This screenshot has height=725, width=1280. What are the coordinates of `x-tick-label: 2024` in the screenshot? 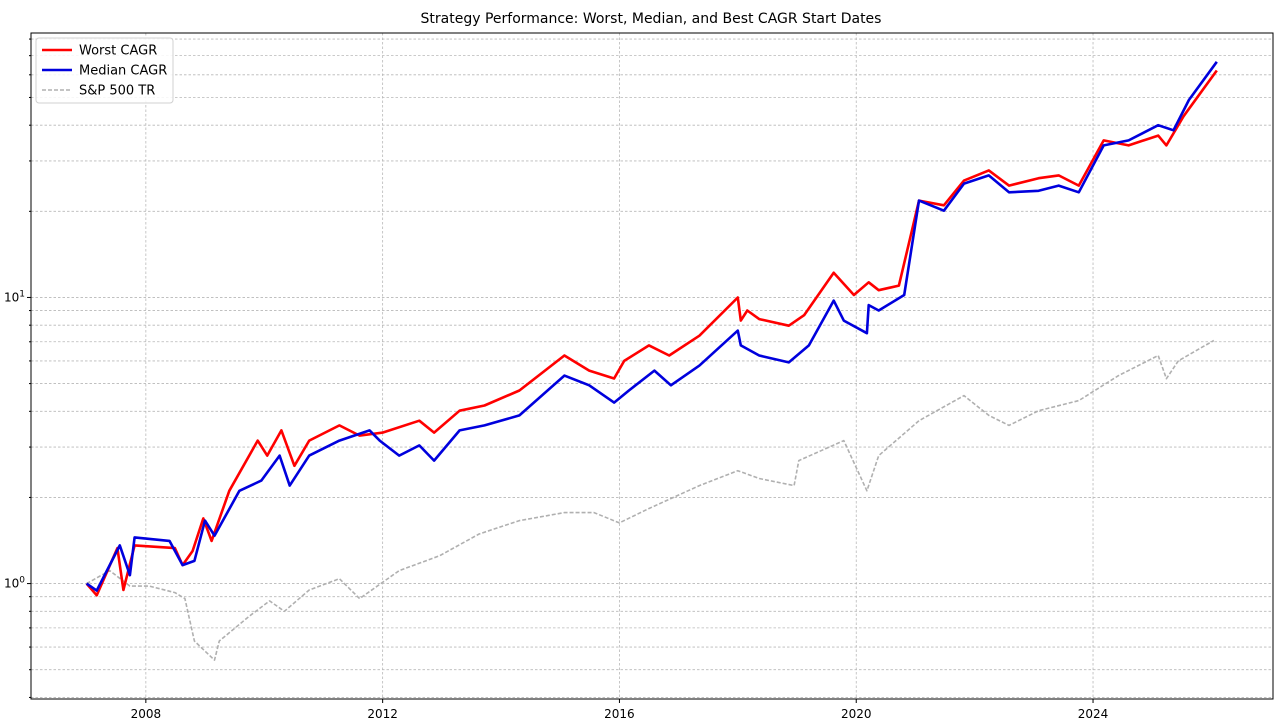 It's located at (1093, 714).